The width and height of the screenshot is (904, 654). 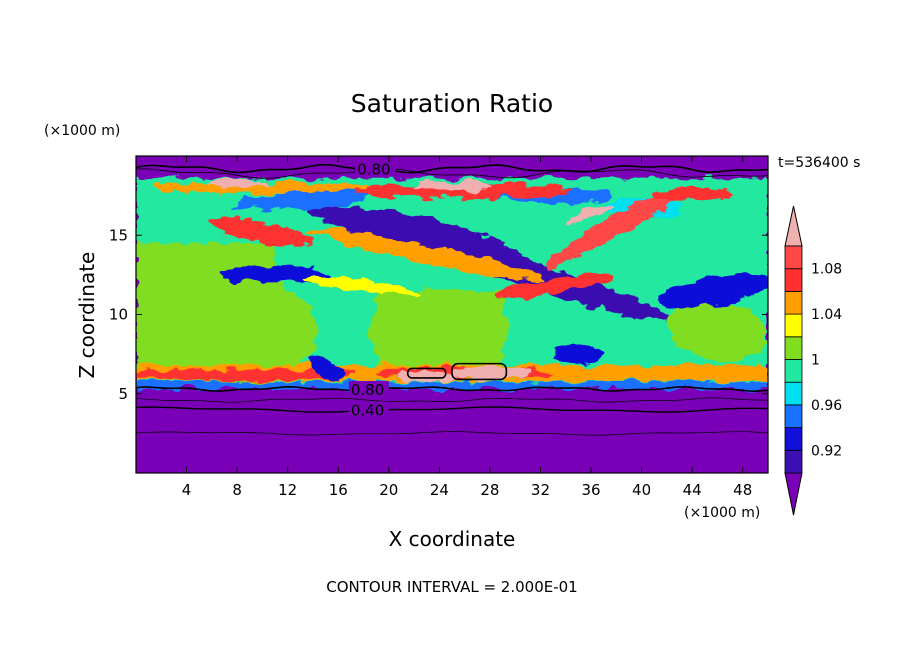 I want to click on contour-labels: 0.80 0.80 0.40, so click(x=372, y=290).